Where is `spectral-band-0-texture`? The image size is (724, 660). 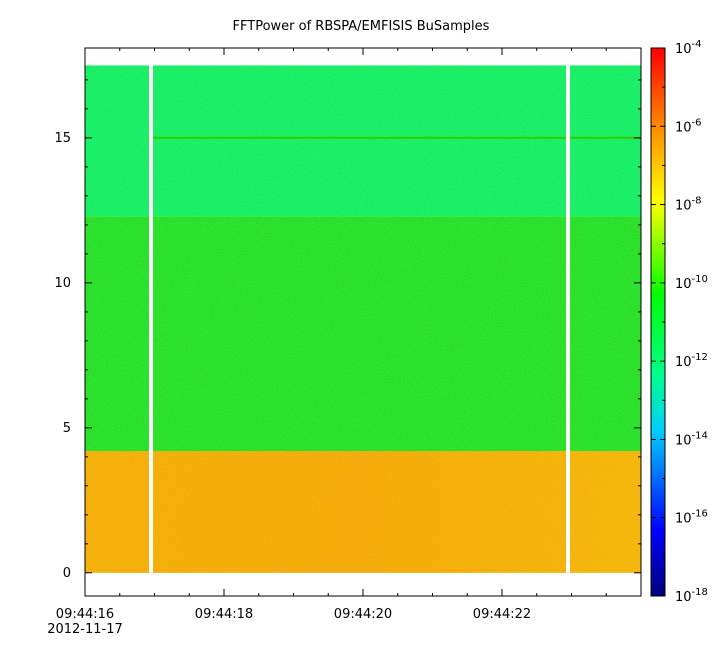 spectral-band-0-texture is located at coordinates (363, 512).